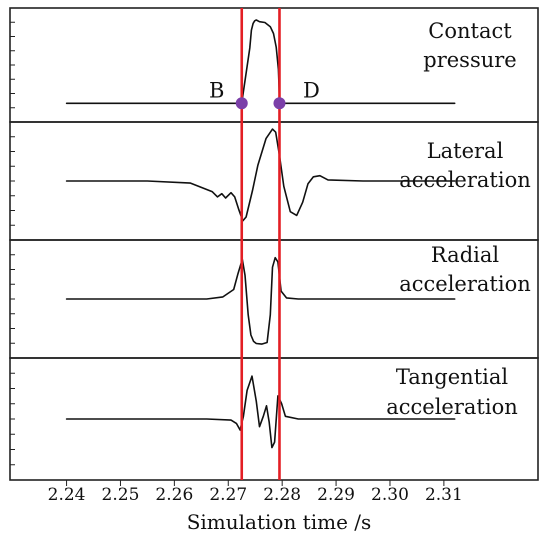 Image resolution: width=550 pixels, height=546 pixels. Describe the element at coordinates (282, 495) in the screenshot. I see `x-tick-label: 2.28` at that location.